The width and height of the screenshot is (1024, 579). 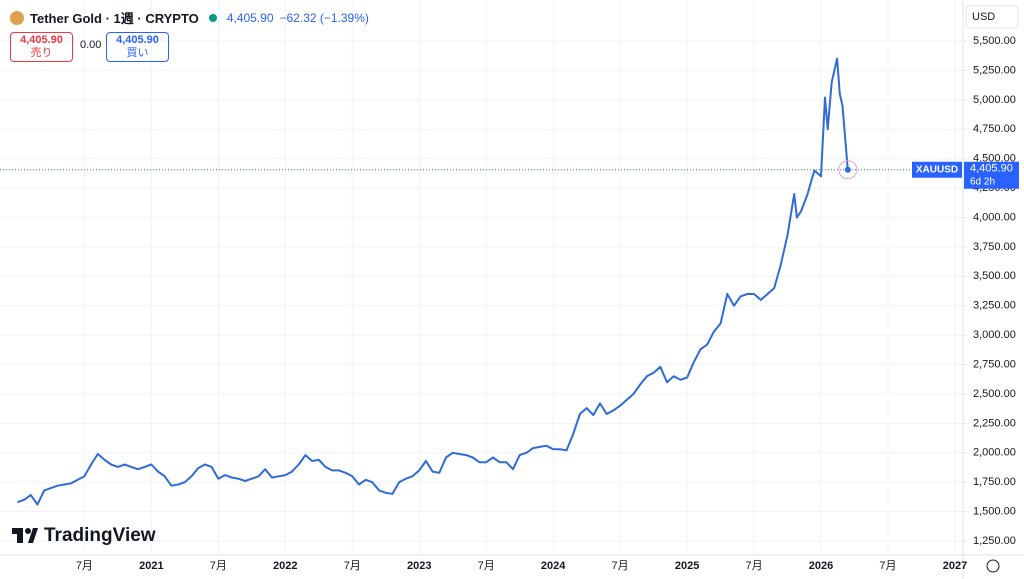 I want to click on symbol-badge-label: XAUUSD, so click(x=937, y=169).